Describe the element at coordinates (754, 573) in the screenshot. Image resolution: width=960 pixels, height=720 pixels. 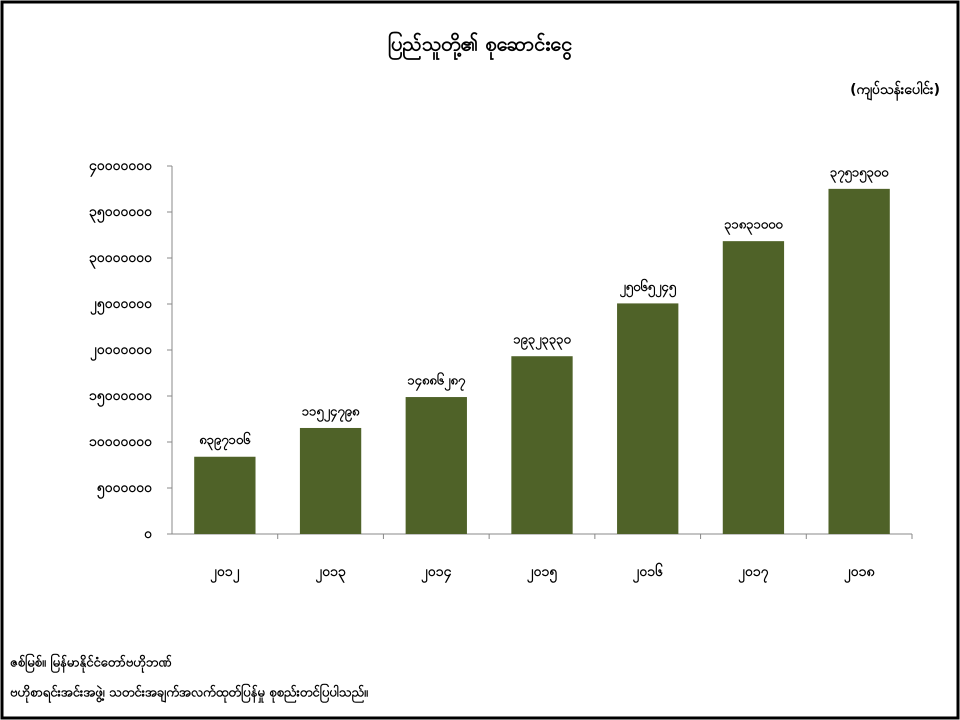
I see `x-tick-label: ၂၀၁၇` at that location.